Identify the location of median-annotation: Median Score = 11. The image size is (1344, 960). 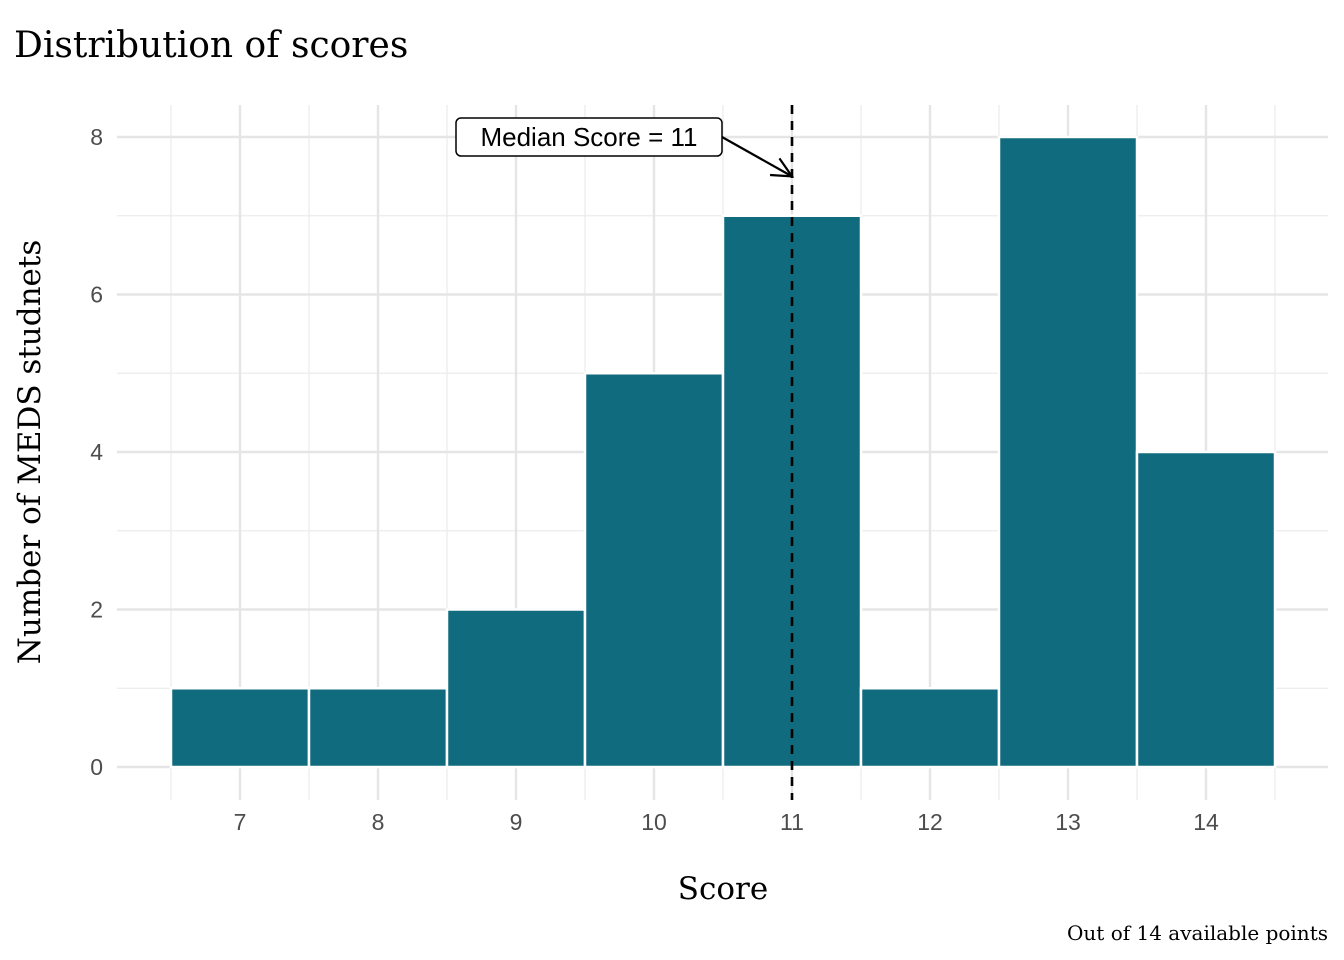
(625, 147).